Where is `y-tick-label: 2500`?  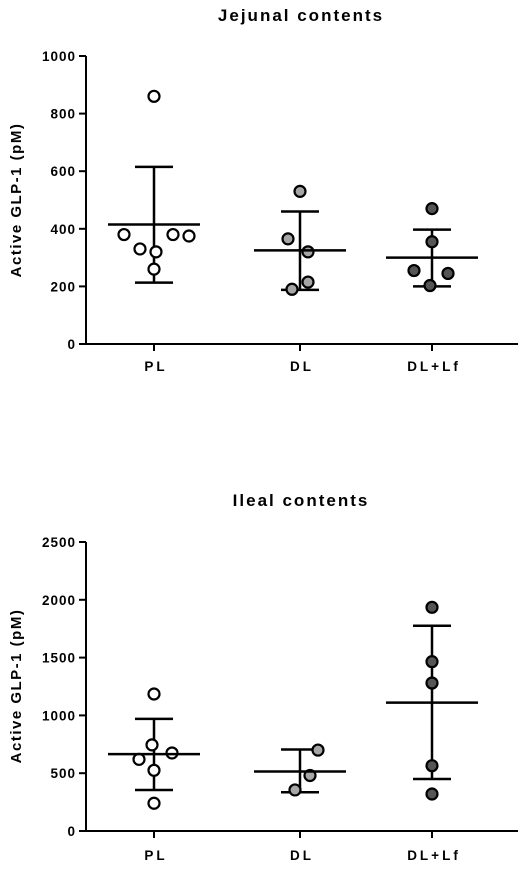 y-tick-label: 2500 is located at coordinates (59, 542).